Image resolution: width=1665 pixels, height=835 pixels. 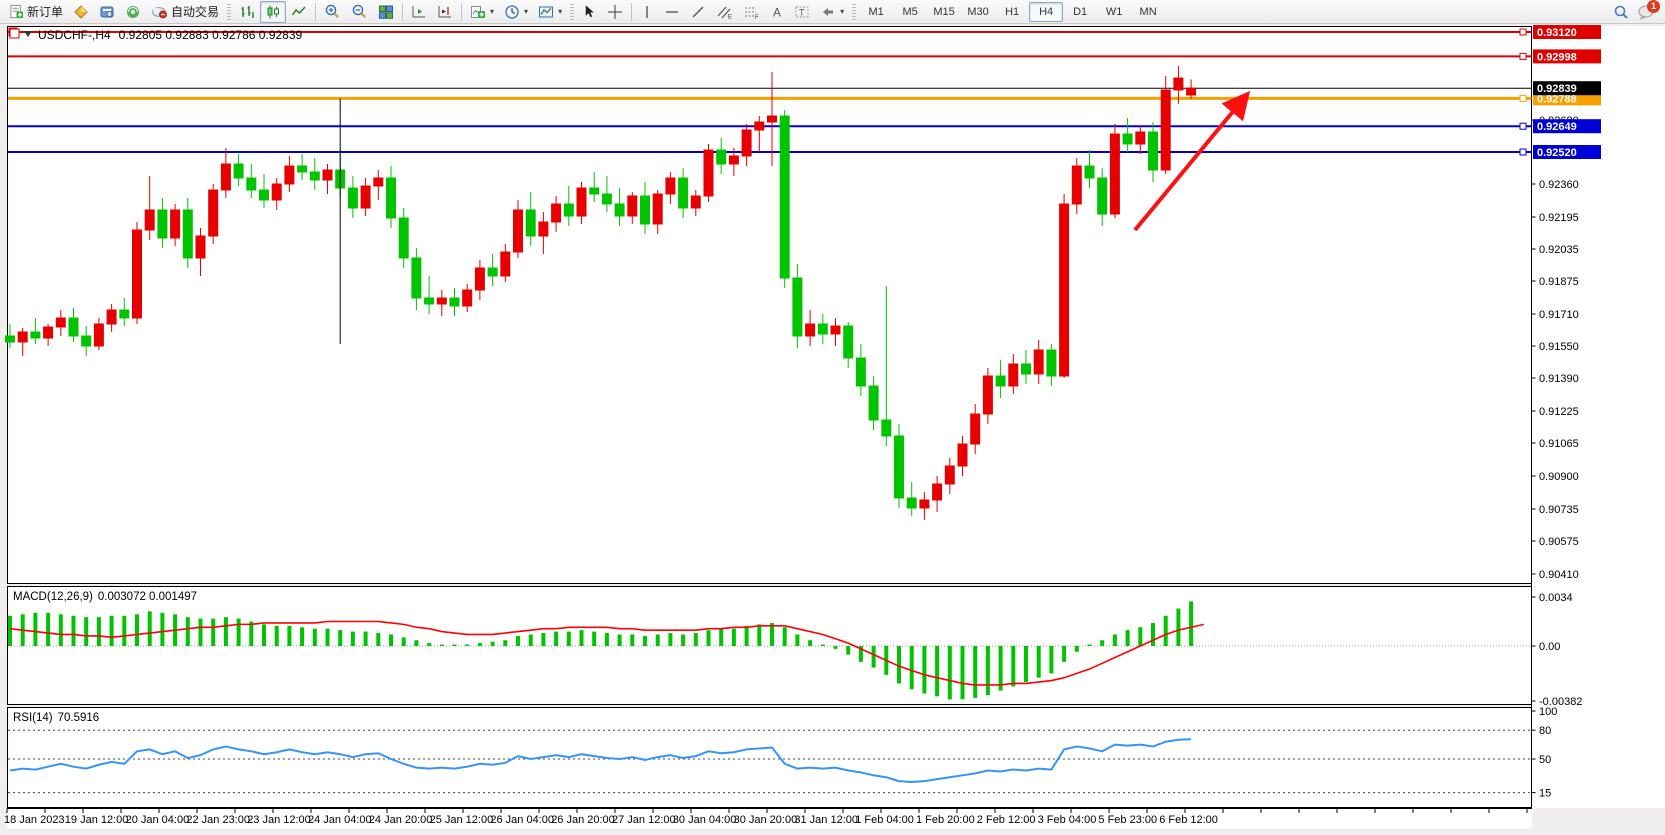 What do you see at coordinates (698, 12) in the screenshot?
I see `trendline-tool-button` at bounding box center [698, 12].